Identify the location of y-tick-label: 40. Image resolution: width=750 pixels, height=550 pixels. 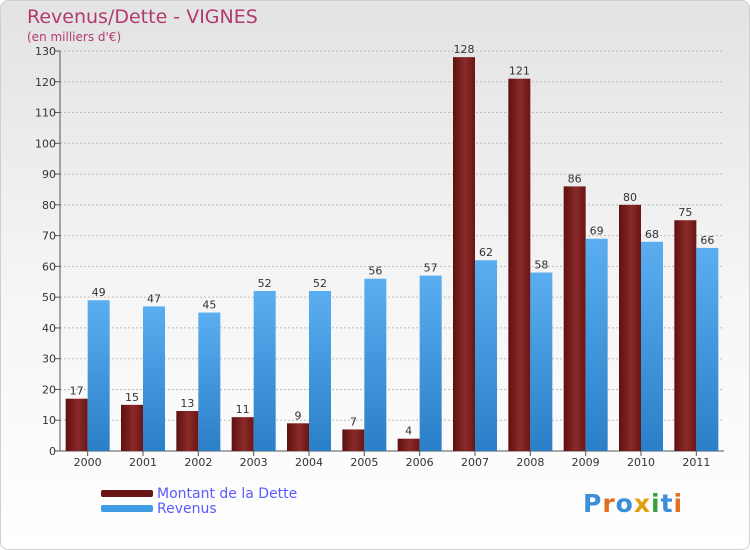
(49, 328).